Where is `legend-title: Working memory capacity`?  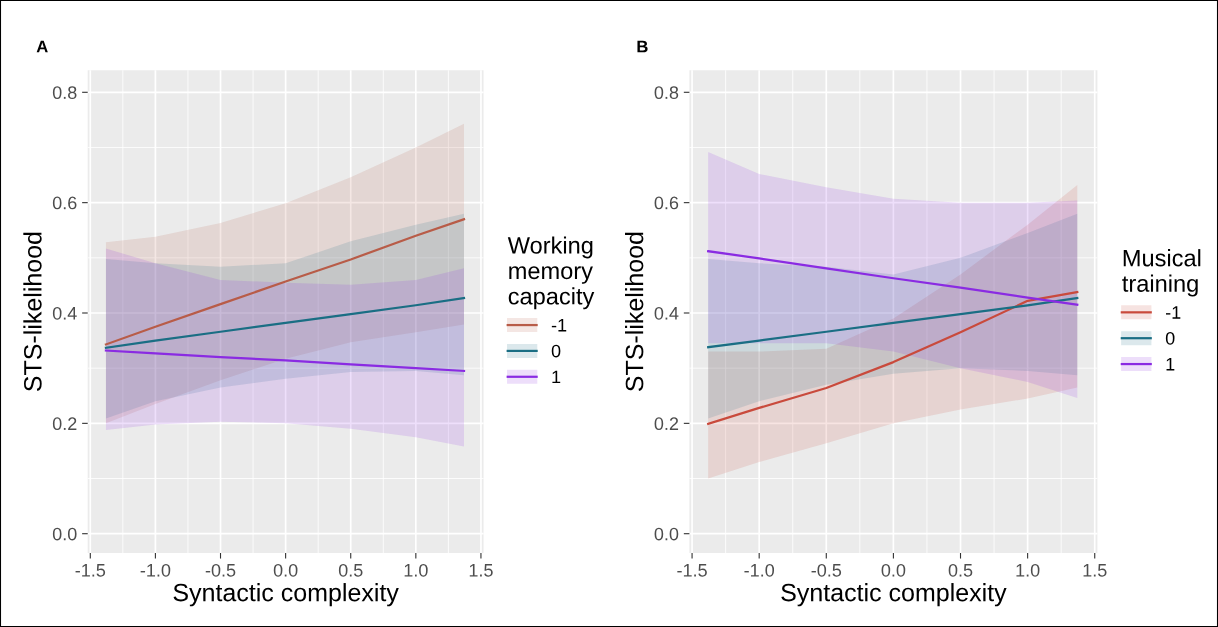 legend-title: Working memory capacity is located at coordinates (551, 273).